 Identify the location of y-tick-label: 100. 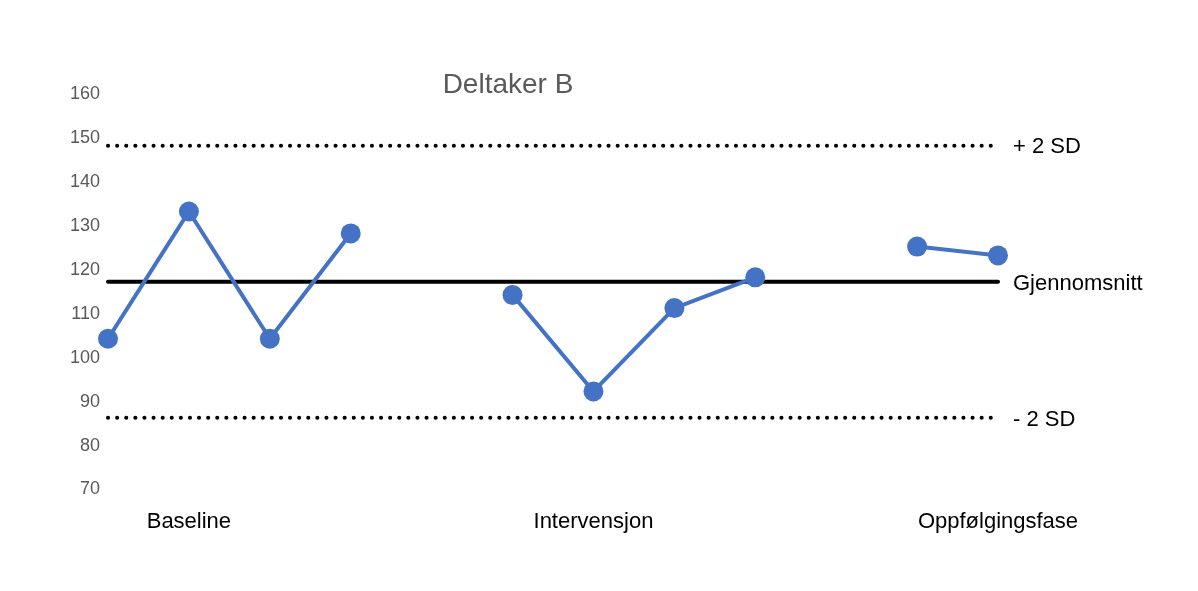
(84, 356).